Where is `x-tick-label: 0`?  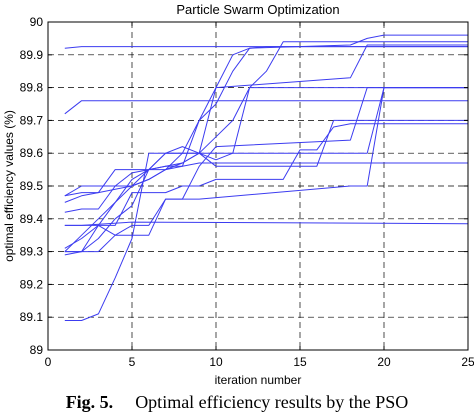
x-tick-label: 0 is located at coordinates (48, 362).